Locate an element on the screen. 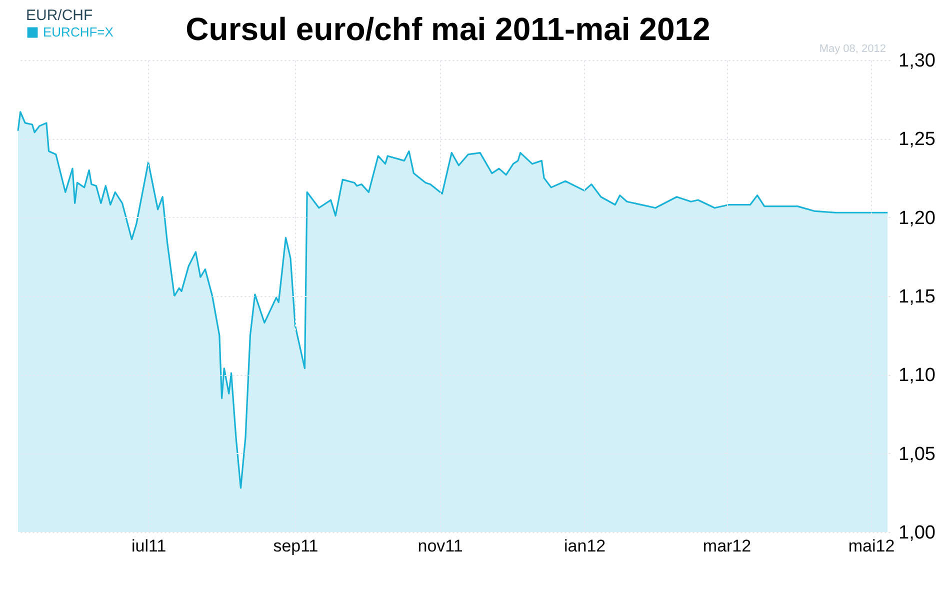  y-tick-label: 1,10 is located at coordinates (917, 375).